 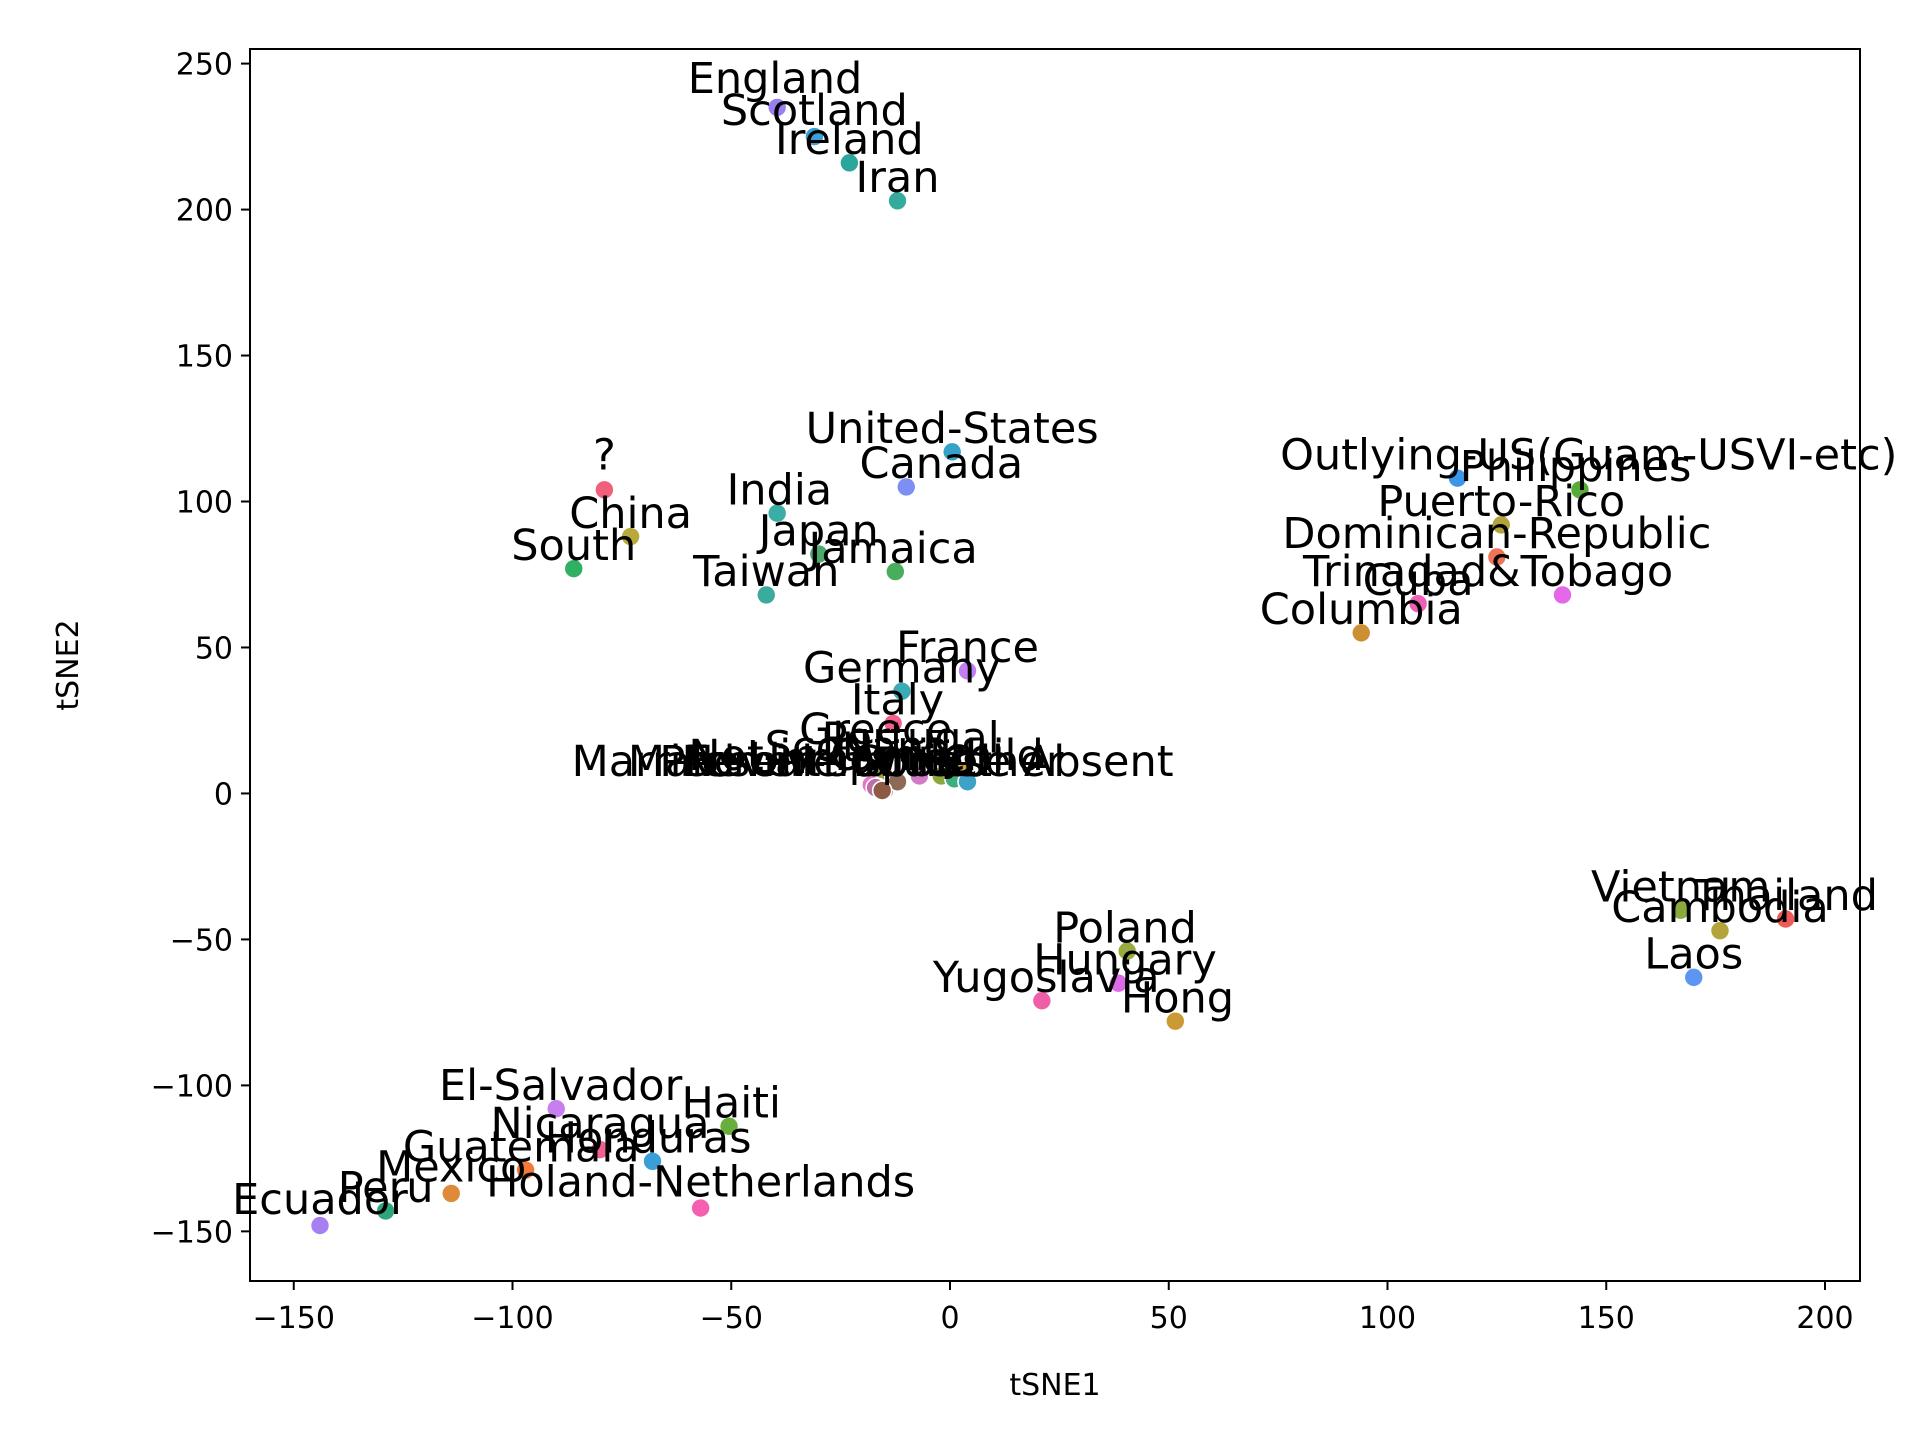 What do you see at coordinates (223, 794) in the screenshot?
I see `y-tick-label: 0` at bounding box center [223, 794].